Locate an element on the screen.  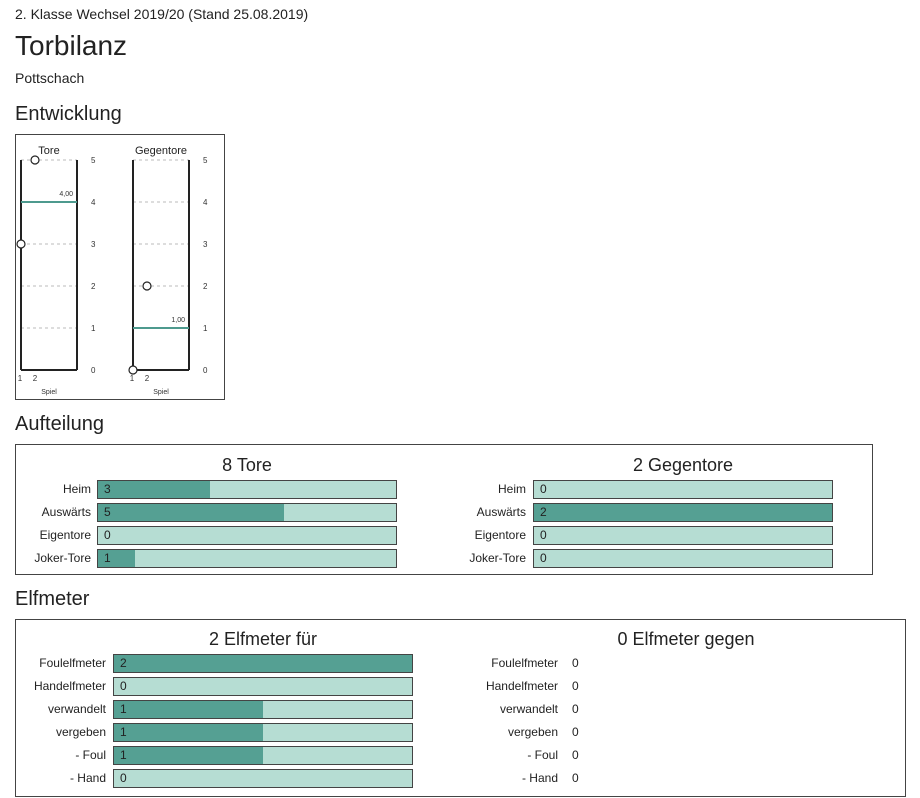
value-text: 3 is located at coordinates (107, 489).